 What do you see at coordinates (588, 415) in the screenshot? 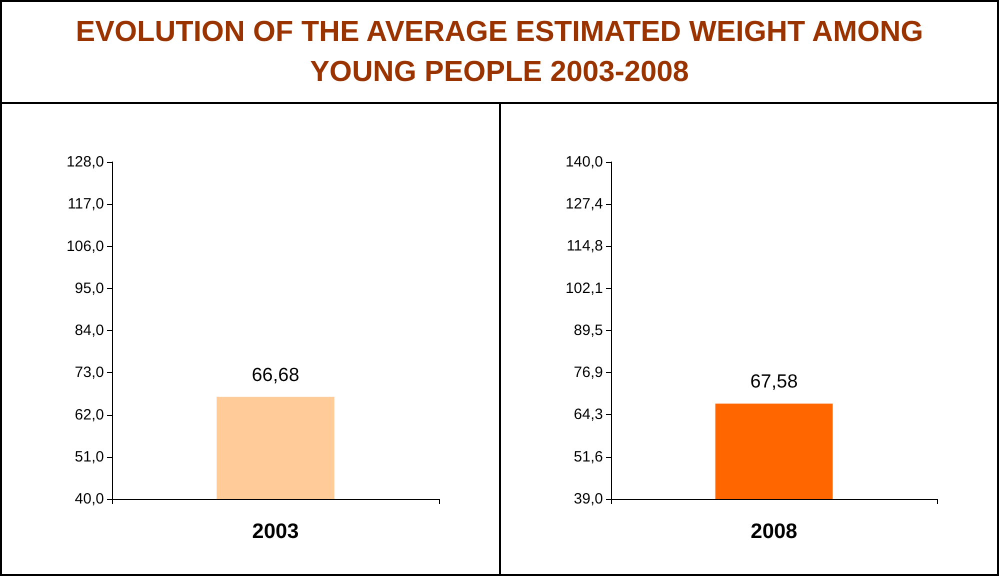
I see `y-tick-label: 64,3` at bounding box center [588, 415].